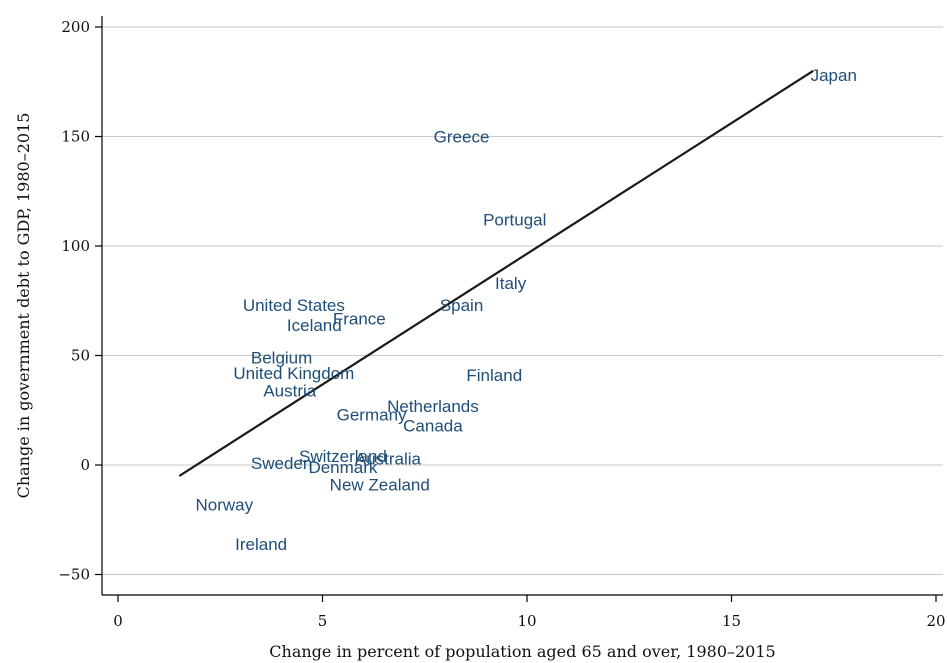 The image size is (947, 663). What do you see at coordinates (314, 325) in the screenshot?
I see `data-point-label: Iceland` at bounding box center [314, 325].